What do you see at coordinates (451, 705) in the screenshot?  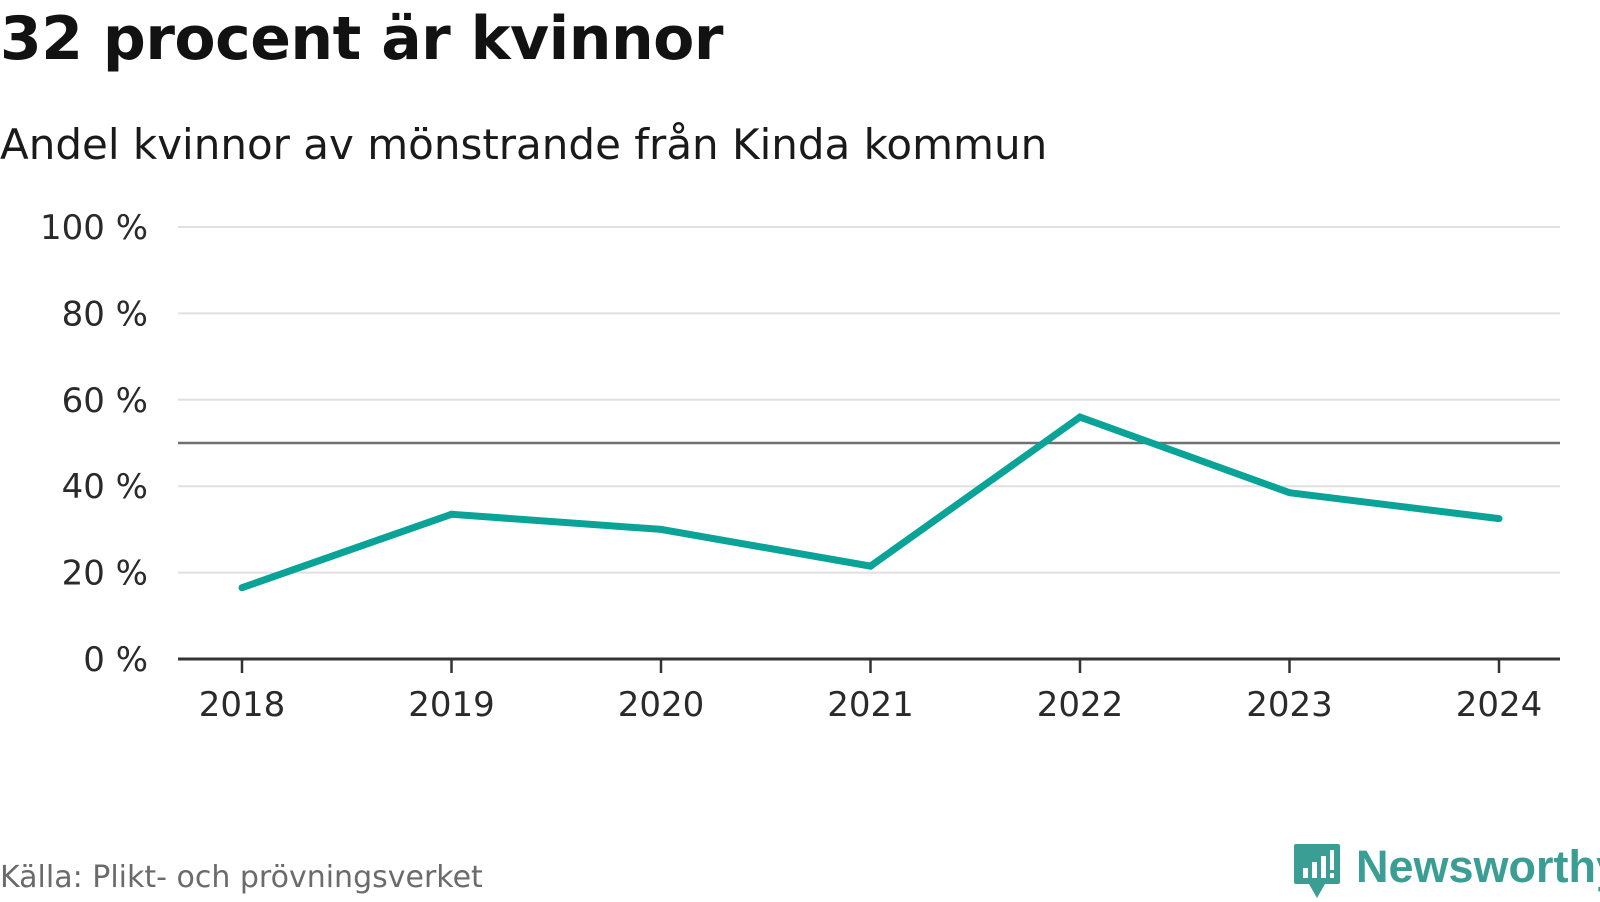 I see `x-tick-label: 2019` at bounding box center [451, 705].